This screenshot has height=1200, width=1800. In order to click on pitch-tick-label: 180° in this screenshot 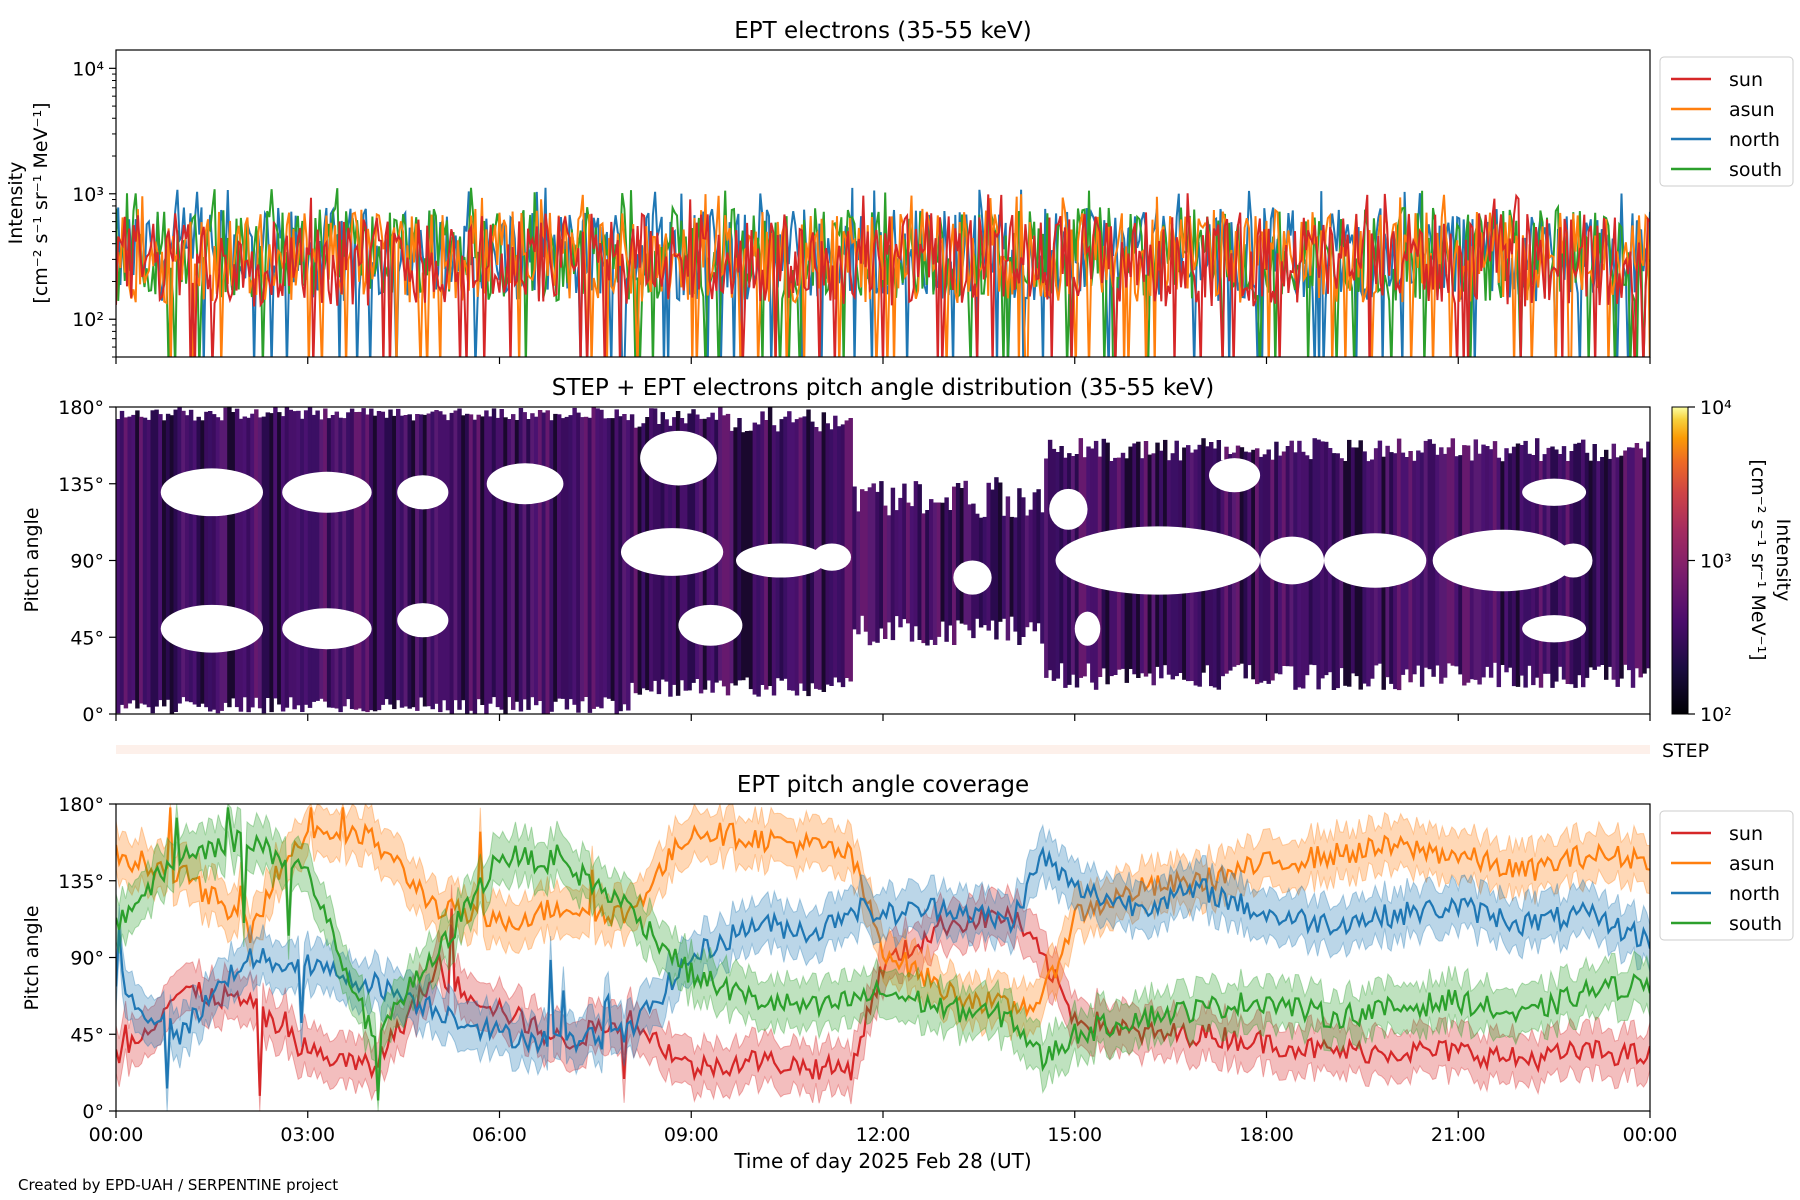, I will do `click(81, 408)`.